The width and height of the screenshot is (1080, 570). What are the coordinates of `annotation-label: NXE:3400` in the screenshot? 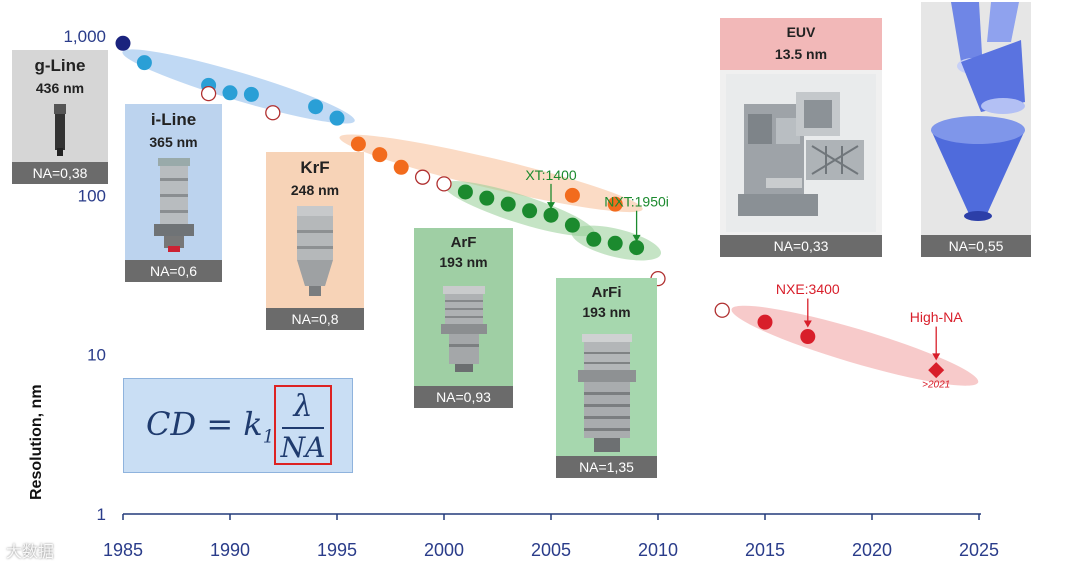 It's located at (808, 289).